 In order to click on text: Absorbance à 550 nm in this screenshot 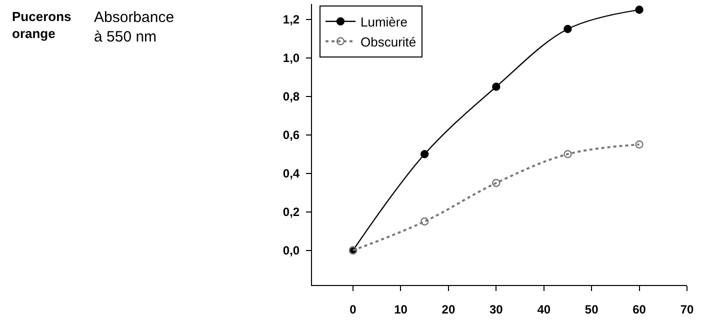, I will do `click(134, 27)`.